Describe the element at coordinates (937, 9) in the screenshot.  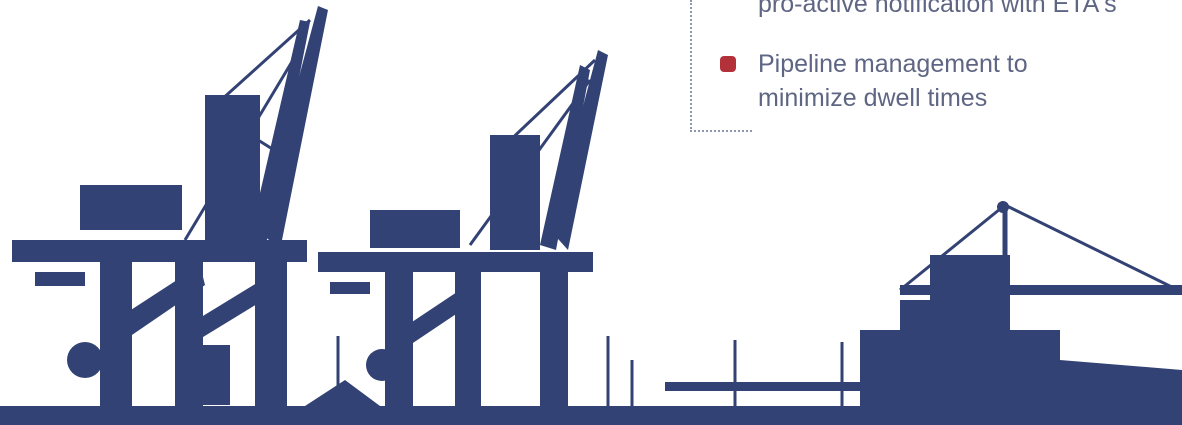
I see `callout-item-notification: pro-active notification with ETA's` at that location.